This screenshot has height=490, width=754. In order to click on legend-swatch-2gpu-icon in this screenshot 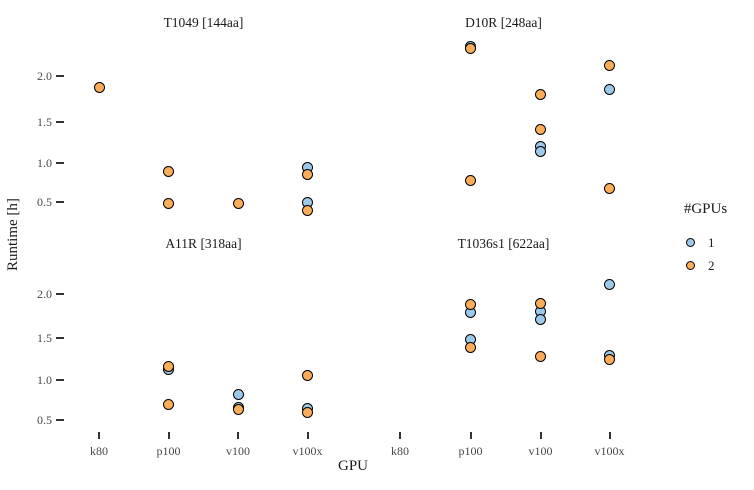, I will do `click(690, 265)`.